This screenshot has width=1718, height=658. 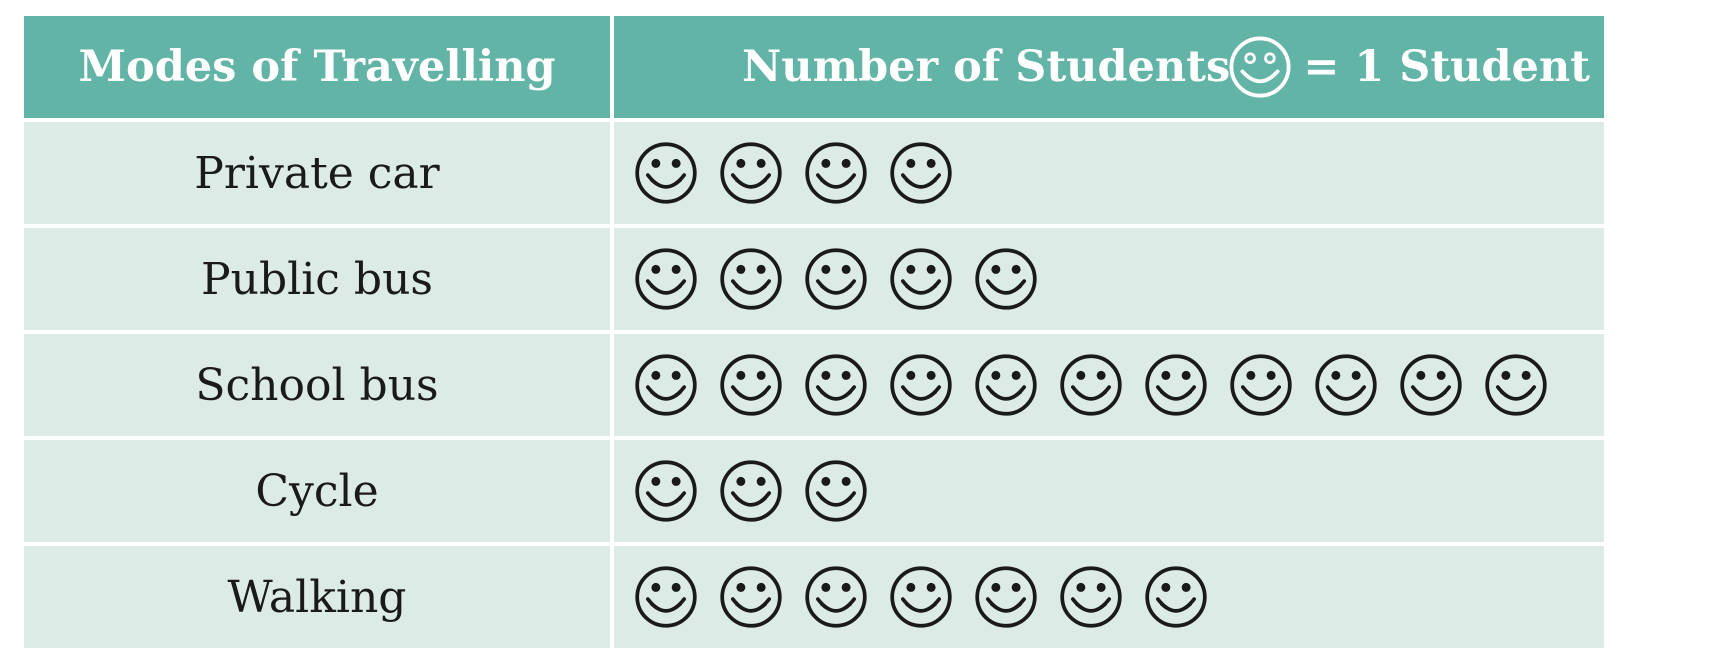 What do you see at coordinates (1446, 67) in the screenshot?
I see `legend-key-label: = 1 Student` at bounding box center [1446, 67].